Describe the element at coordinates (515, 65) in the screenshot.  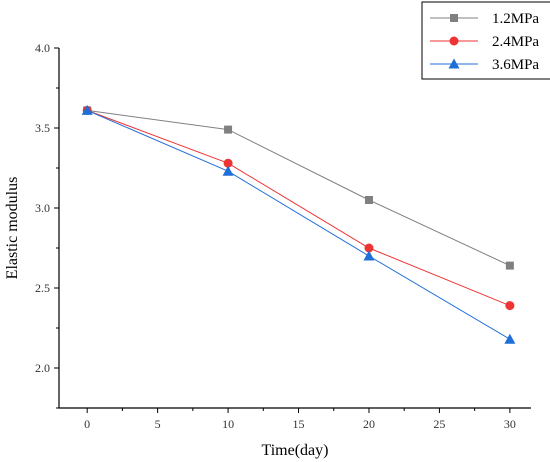
I see `legend-label: 3.6MPa` at that location.